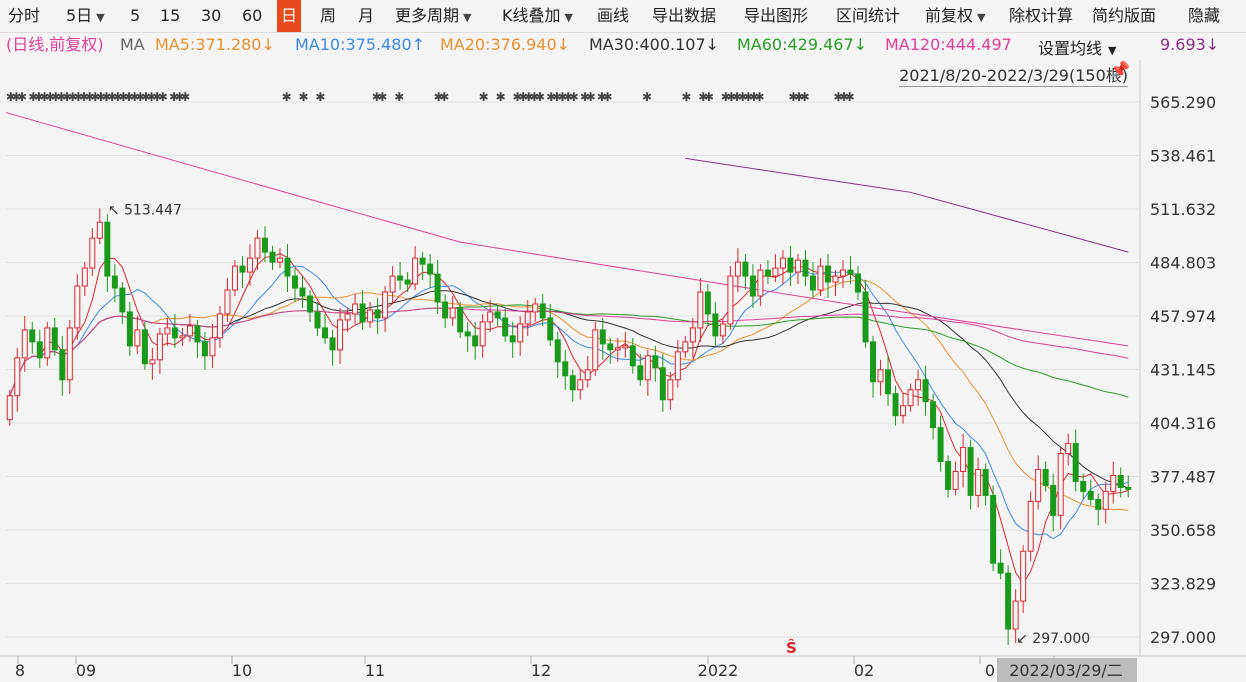  What do you see at coordinates (1183, 209) in the screenshot?
I see `y-tick-label: 511.632` at bounding box center [1183, 209].